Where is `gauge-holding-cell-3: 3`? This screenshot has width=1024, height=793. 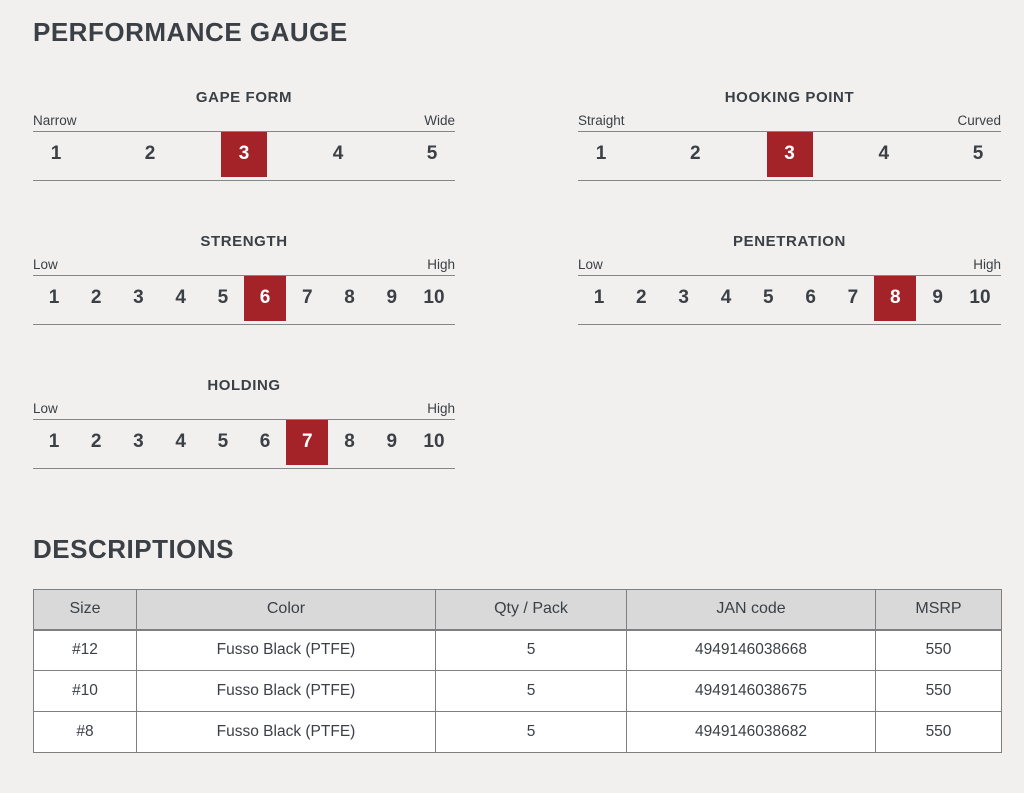 gauge-holding-cell-3: 3 is located at coordinates (138, 442).